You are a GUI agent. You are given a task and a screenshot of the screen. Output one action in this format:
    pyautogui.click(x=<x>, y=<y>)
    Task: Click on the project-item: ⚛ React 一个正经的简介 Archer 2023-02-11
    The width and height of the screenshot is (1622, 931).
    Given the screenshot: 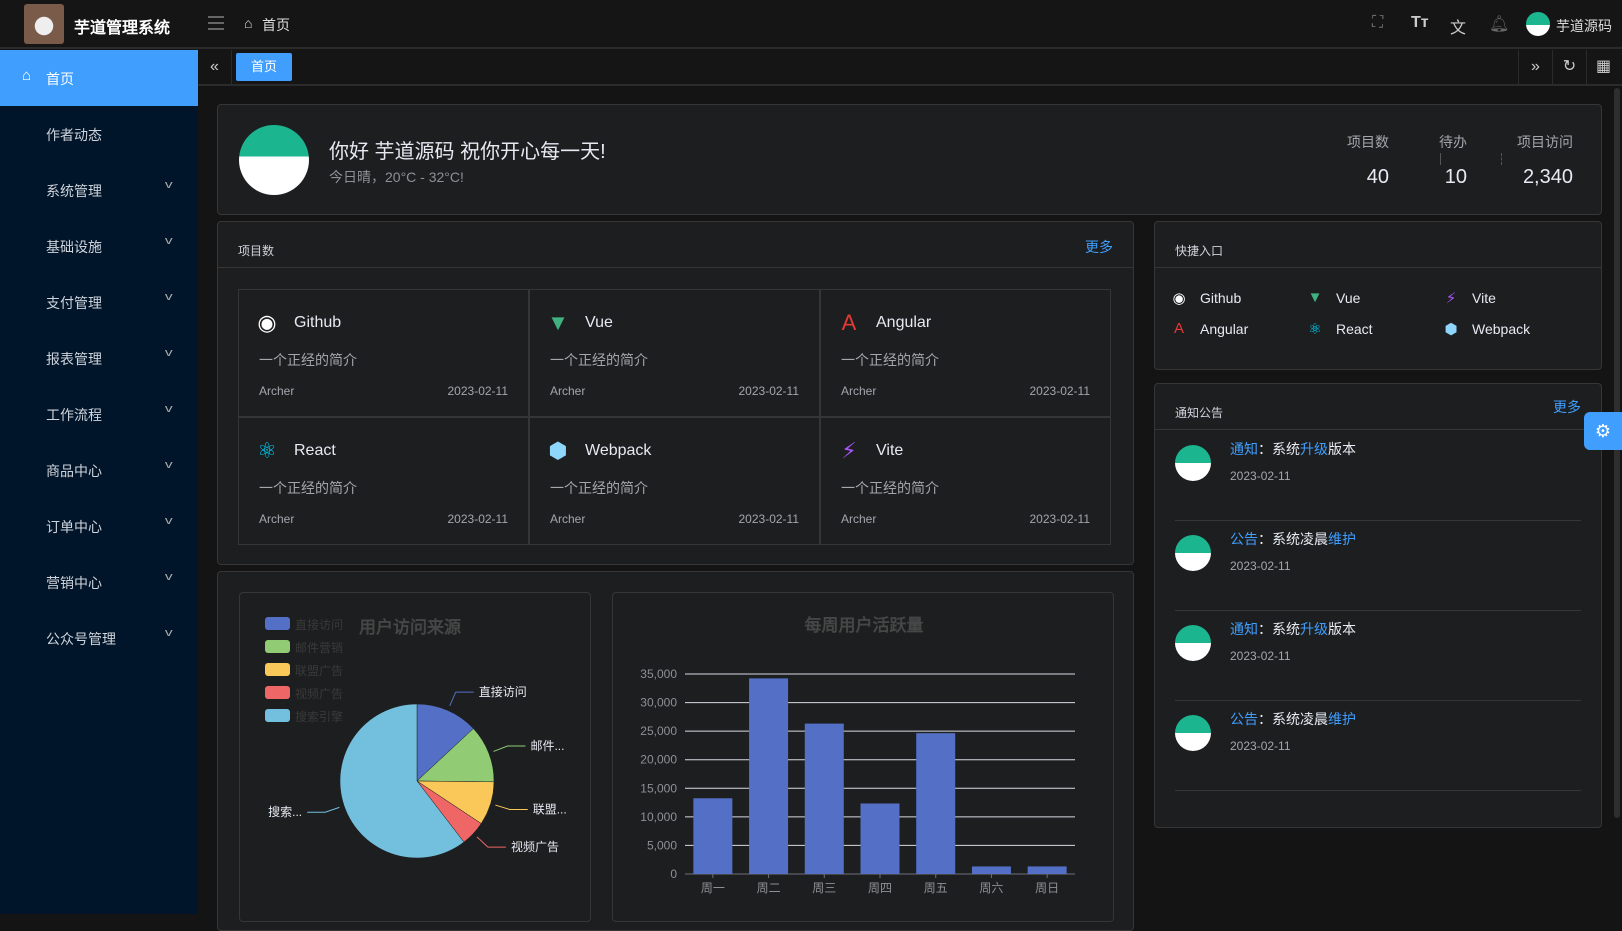 What is the action you would take?
    pyautogui.click(x=383, y=481)
    